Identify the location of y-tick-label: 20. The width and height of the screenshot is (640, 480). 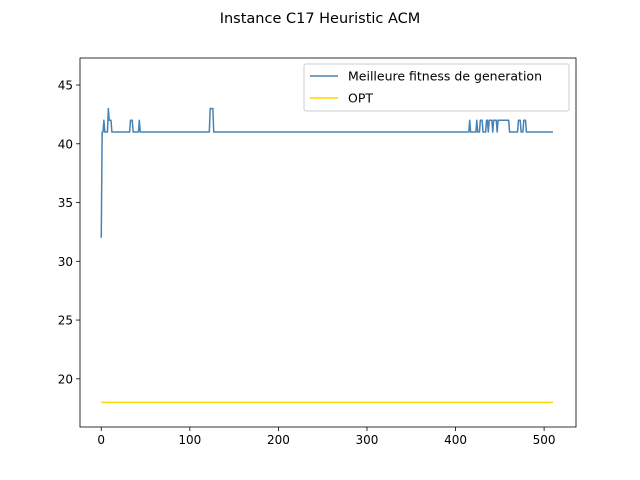
(65, 379).